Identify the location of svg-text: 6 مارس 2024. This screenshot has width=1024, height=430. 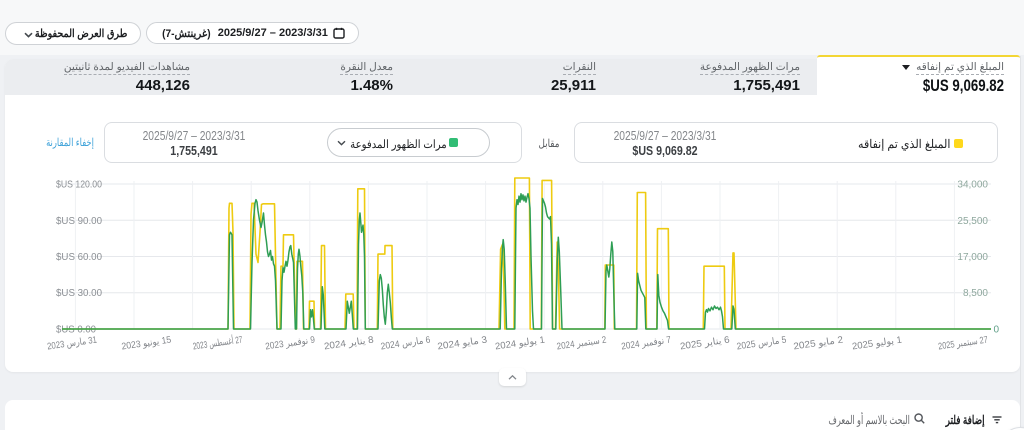
(405, 344).